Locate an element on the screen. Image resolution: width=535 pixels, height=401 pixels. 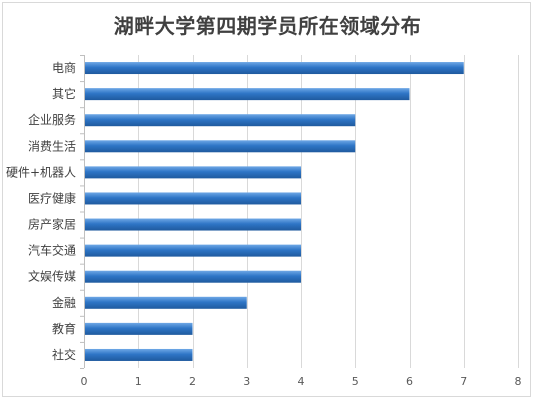
category-label: 其它 is located at coordinates (64, 93).